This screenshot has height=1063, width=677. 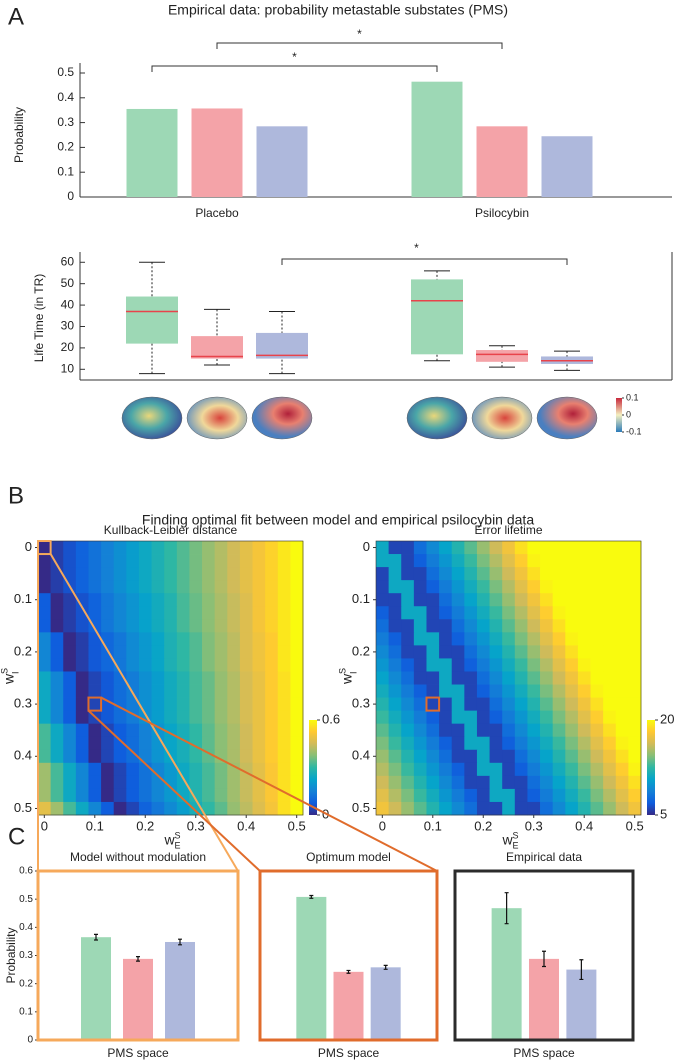 What do you see at coordinates (663, 813) in the screenshot?
I see `colorbar-tick-label: 5` at bounding box center [663, 813].